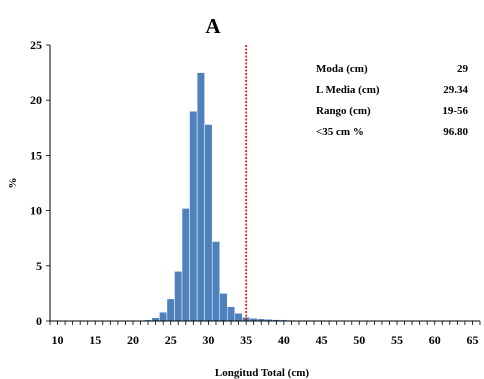 This screenshot has height=379, width=484. I want to click on x-tick-label: 40, so click(284, 340).